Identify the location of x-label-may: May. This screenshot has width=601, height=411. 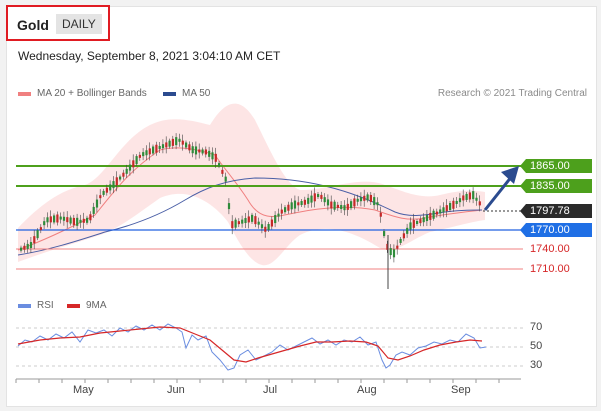
(83, 390).